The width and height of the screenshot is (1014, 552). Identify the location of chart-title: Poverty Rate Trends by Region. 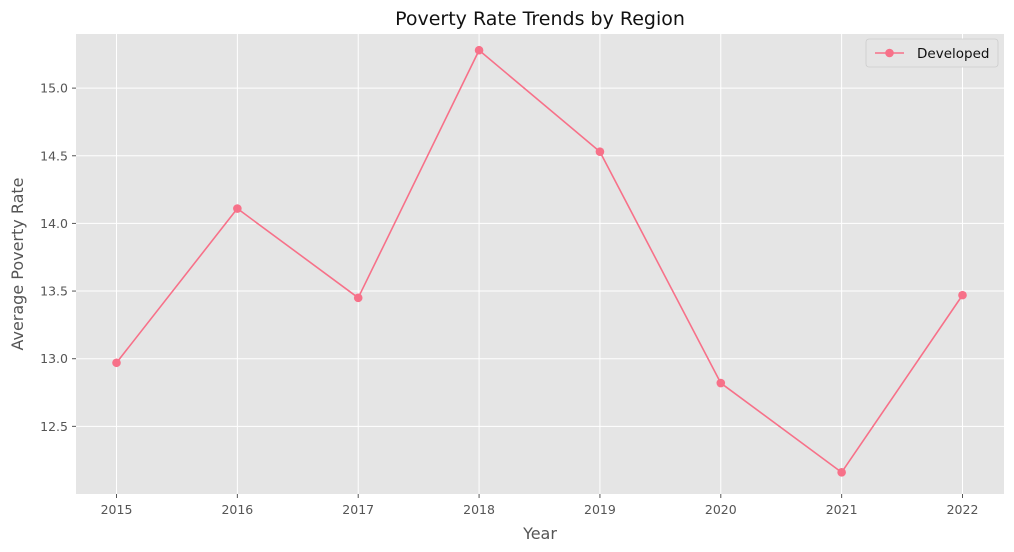
(540, 19).